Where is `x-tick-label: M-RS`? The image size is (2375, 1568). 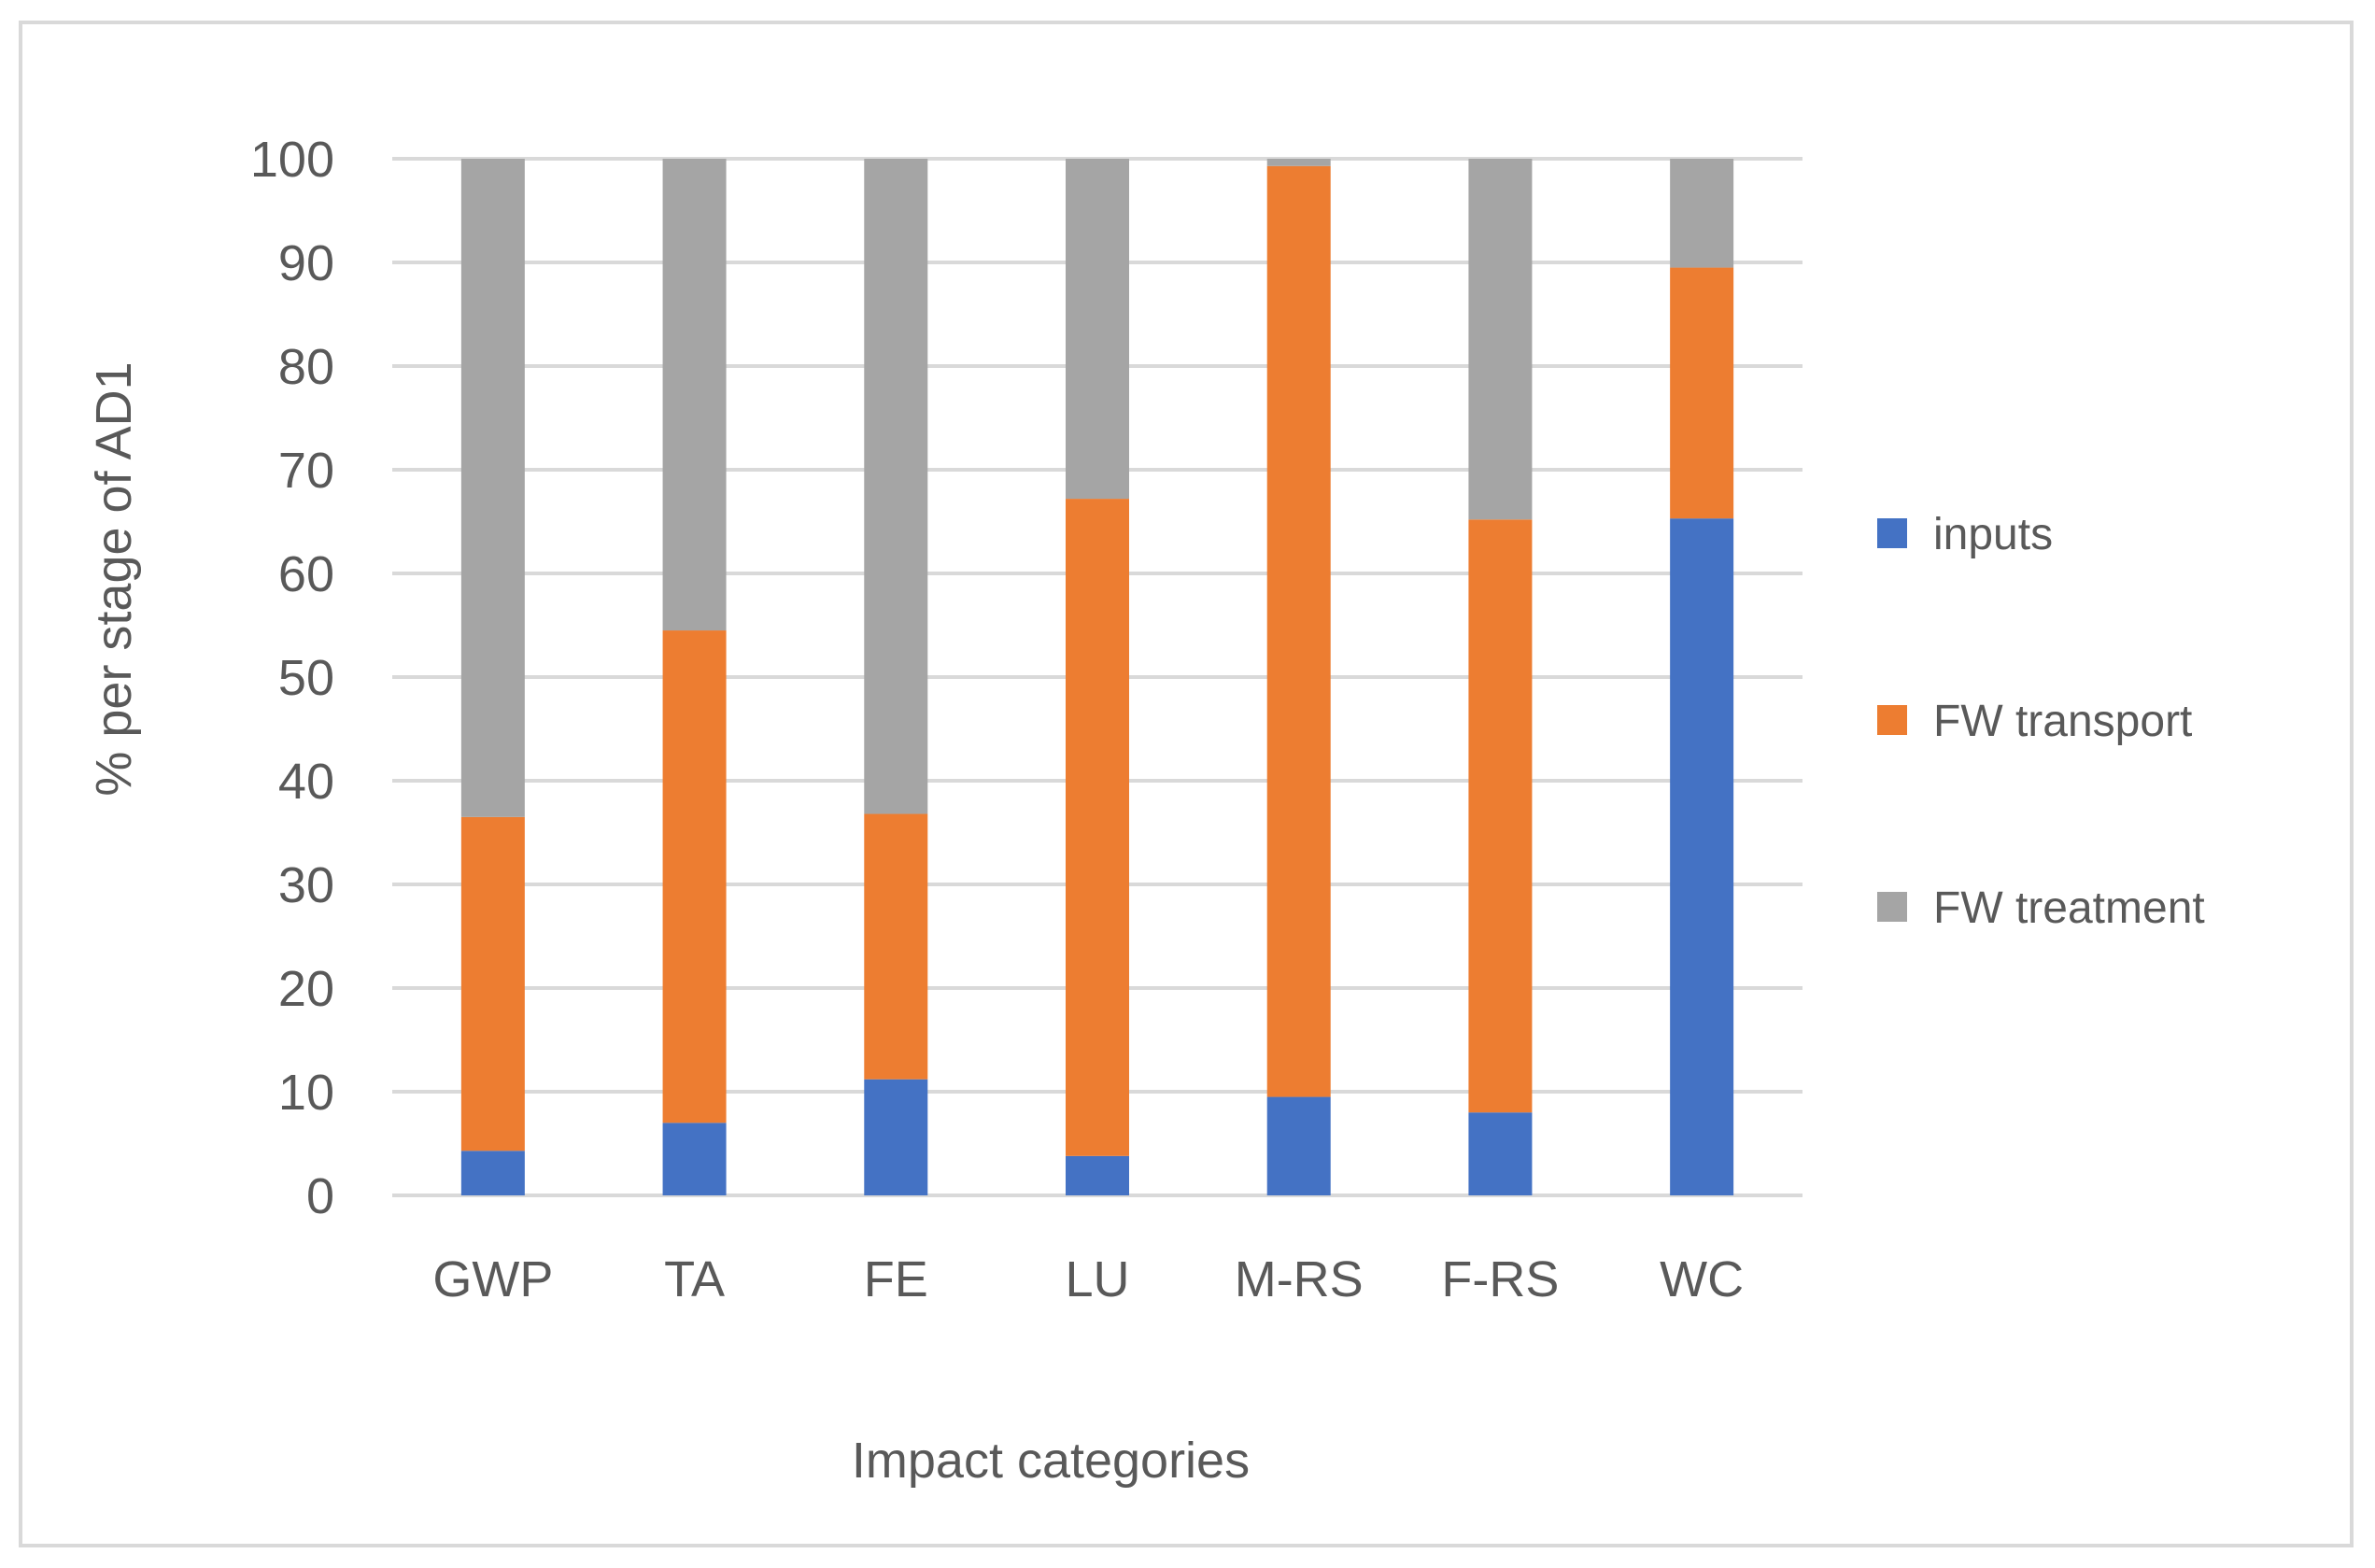
x-tick-label: M-RS is located at coordinates (1299, 1279).